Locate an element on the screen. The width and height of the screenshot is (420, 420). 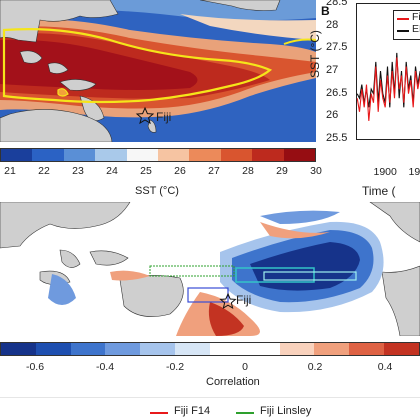
legend-label: Fiji F is located at coordinates (416, 17).